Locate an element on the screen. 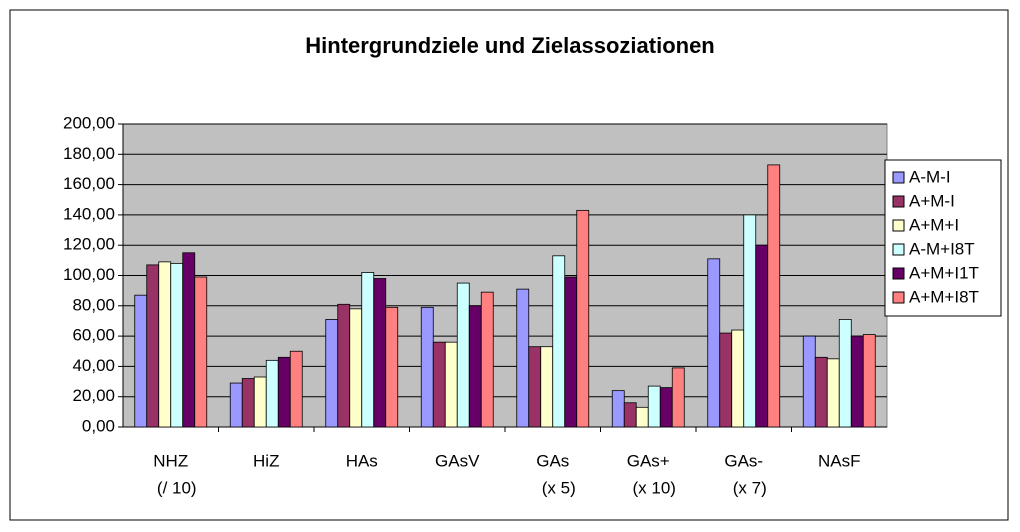 The height and width of the screenshot is (532, 1020). x-tick-label: (x 10) is located at coordinates (654, 487).